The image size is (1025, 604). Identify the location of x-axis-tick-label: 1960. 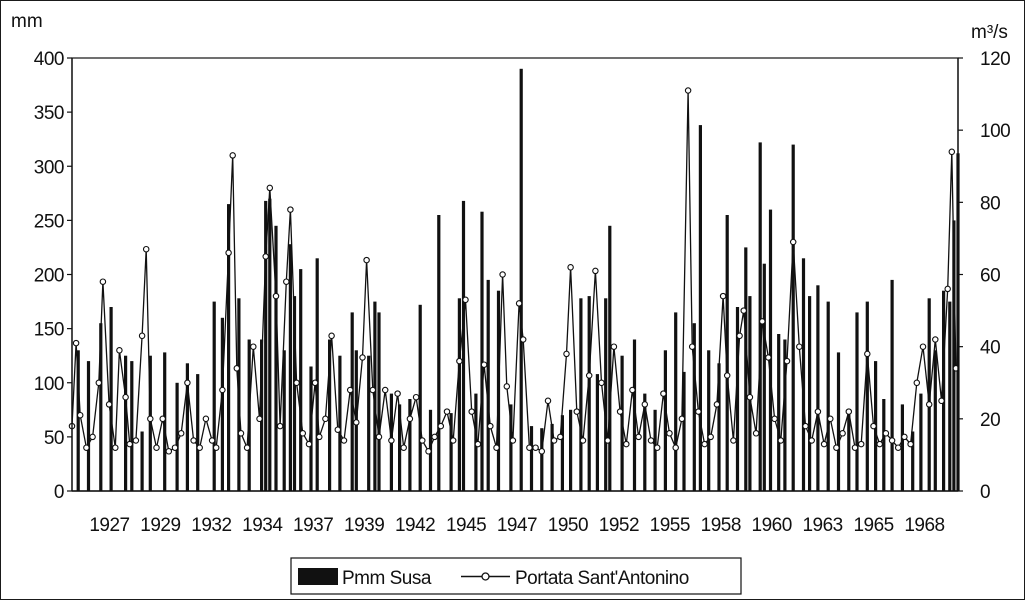
(772, 525).